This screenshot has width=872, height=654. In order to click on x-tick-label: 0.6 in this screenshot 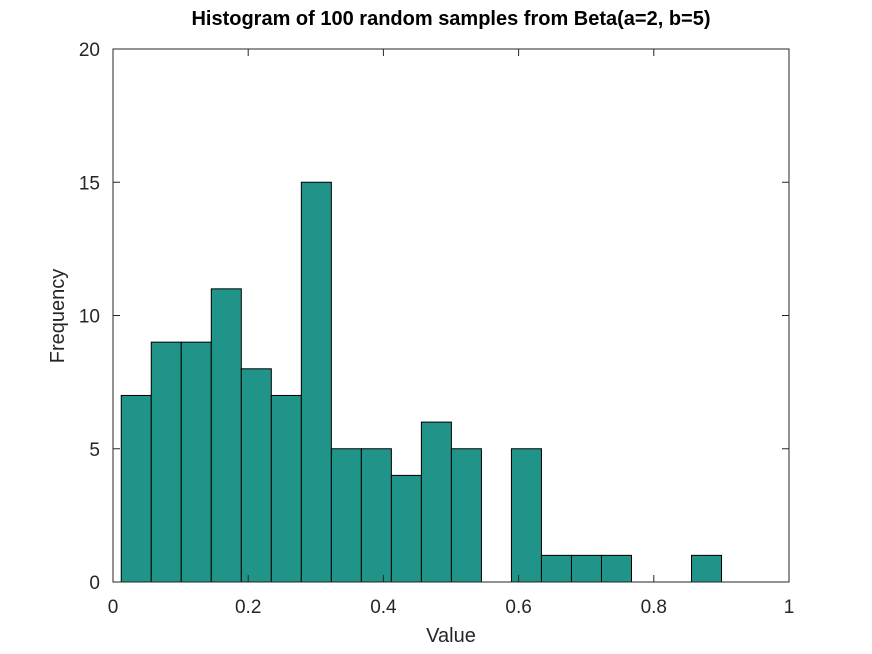, I will do `click(518, 607)`.